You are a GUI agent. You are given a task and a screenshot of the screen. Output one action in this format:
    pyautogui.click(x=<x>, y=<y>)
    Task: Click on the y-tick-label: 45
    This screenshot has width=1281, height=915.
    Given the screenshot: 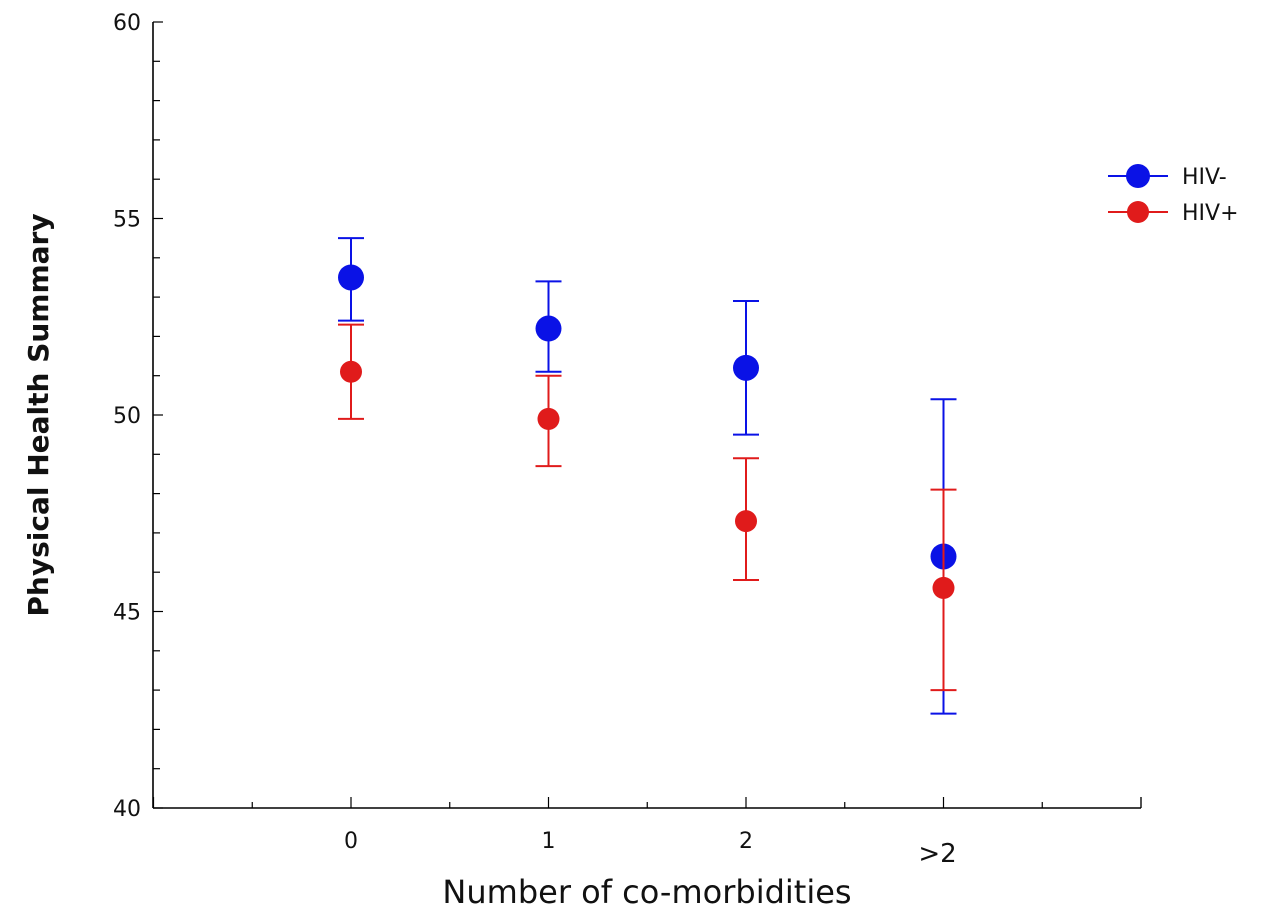 What is the action you would take?
    pyautogui.click(x=127, y=613)
    